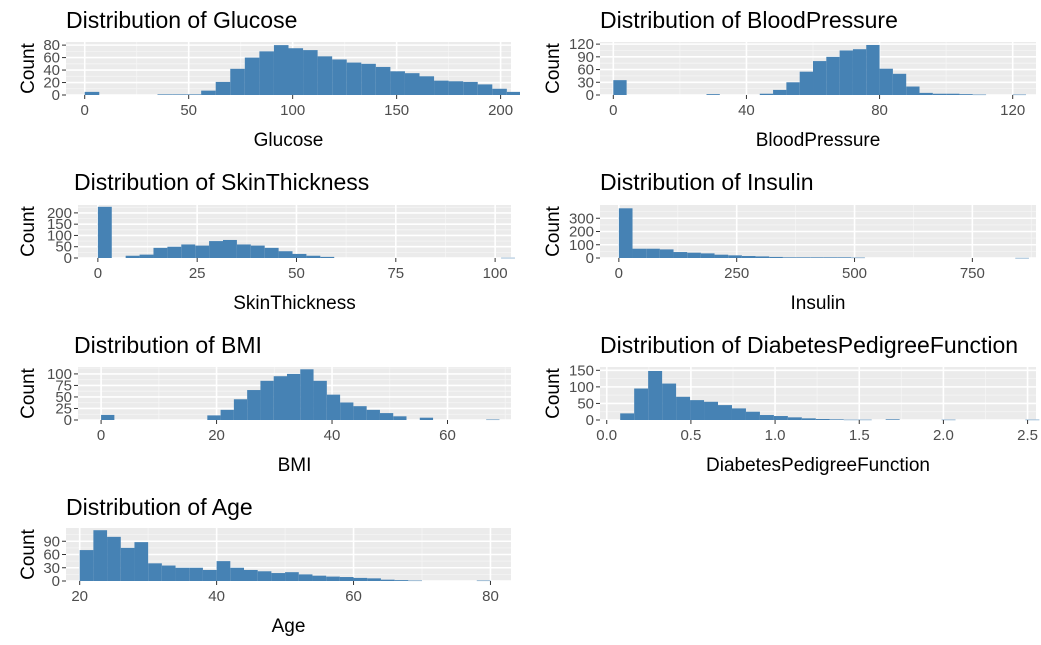 The width and height of the screenshot is (1041, 645). Describe the element at coordinates (28, 553) in the screenshot. I see `y-axis-label: Count` at that location.